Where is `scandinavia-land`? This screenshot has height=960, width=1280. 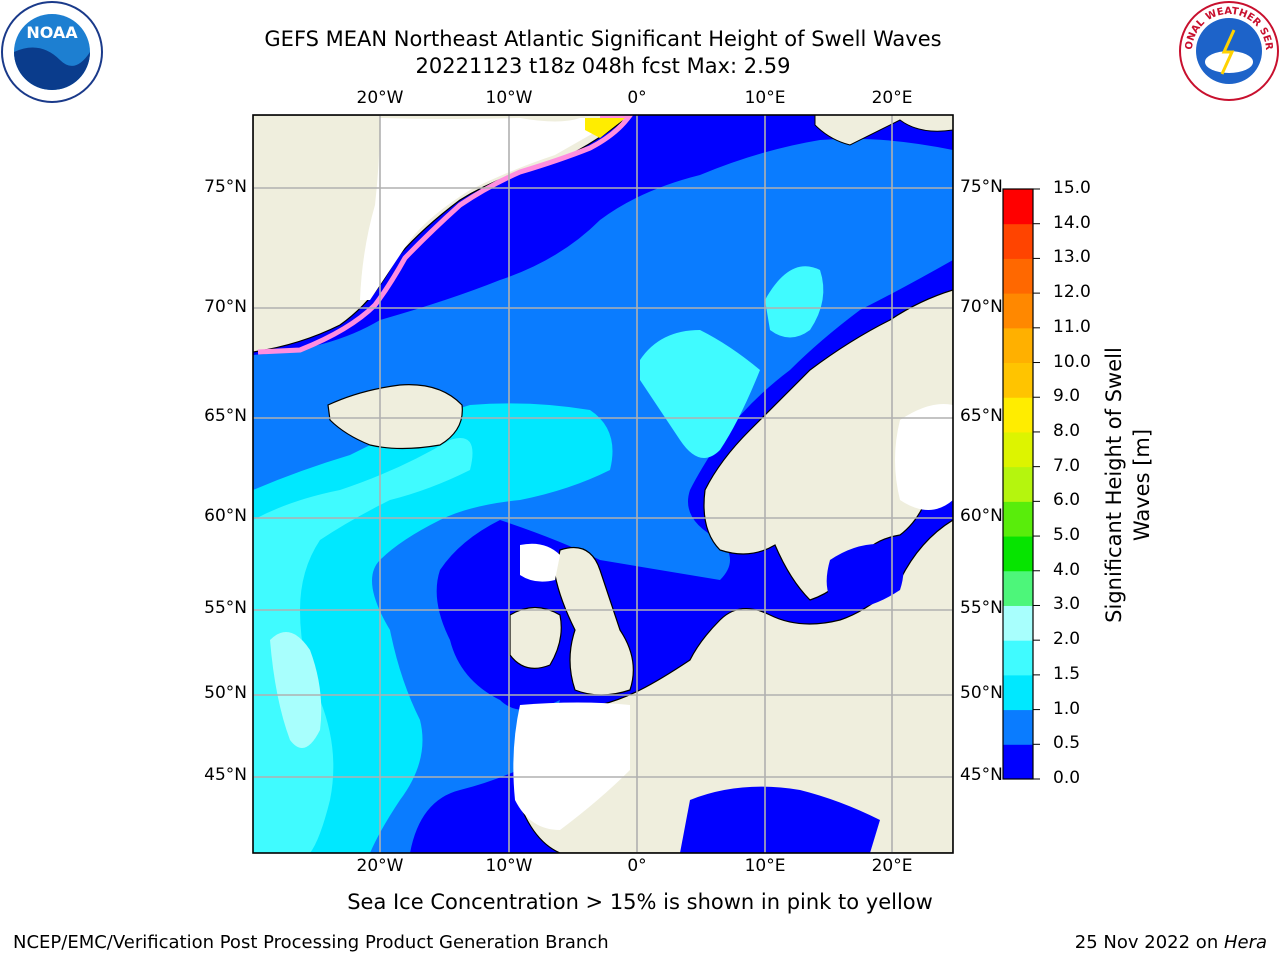 scandinavia-land is located at coordinates (828, 445).